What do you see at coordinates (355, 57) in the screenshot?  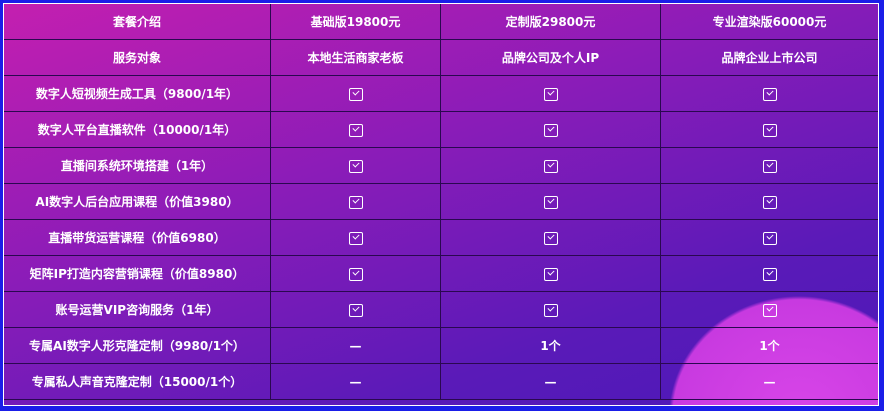 I see `table-cell: 本地生活商家老板` at bounding box center [355, 57].